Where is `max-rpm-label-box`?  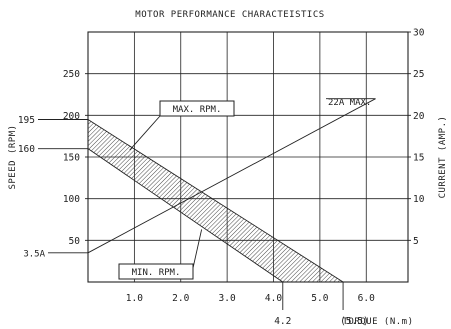
max-rpm-label-box is located at coordinates (197, 108).